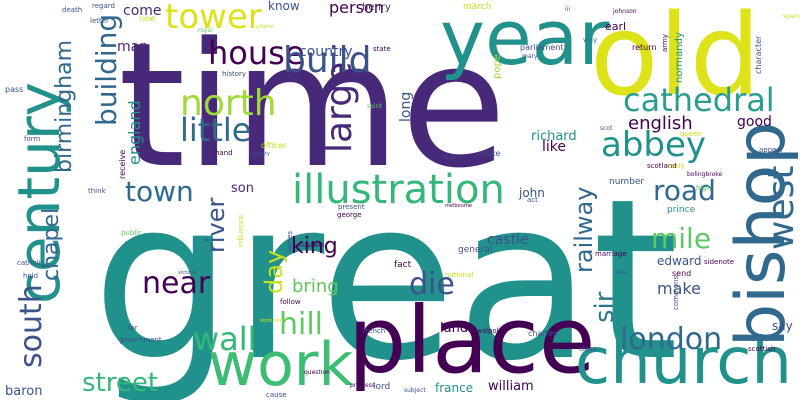 This screenshot has height=400, width=800. I want to click on word-cathedral: cathedral, so click(699, 100).